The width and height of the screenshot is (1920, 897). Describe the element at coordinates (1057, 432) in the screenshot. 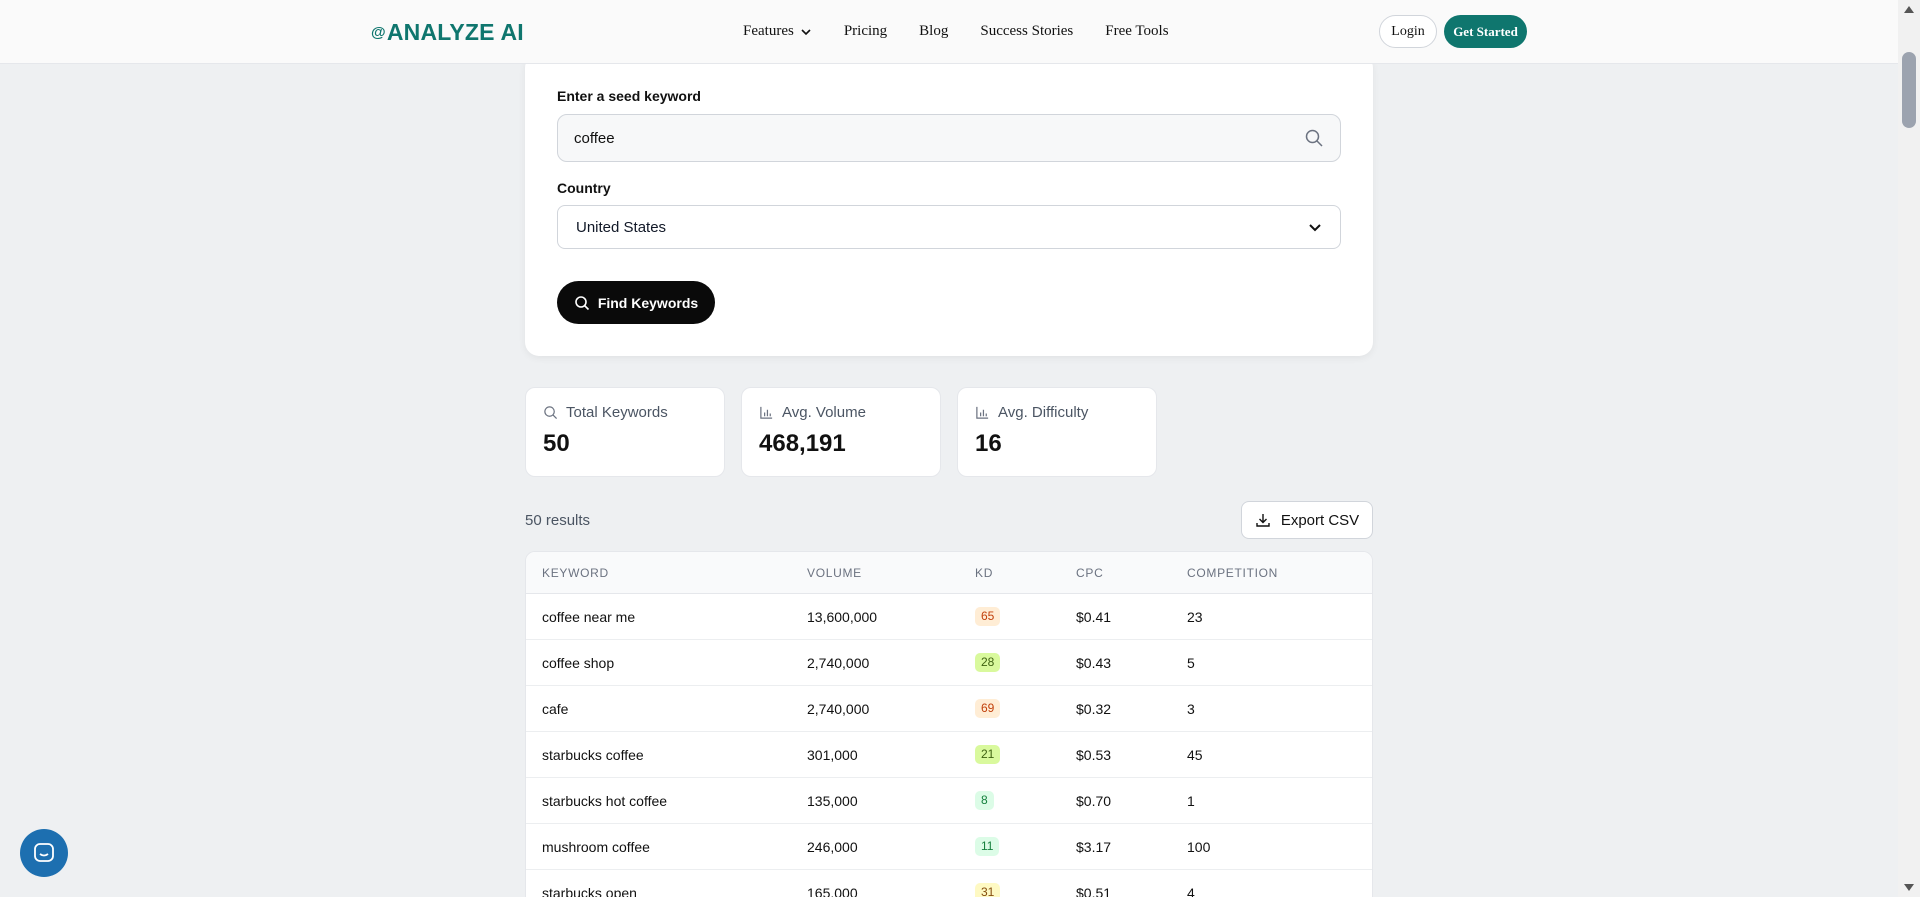

I see `stat-avg-difficulty: Avg. Difficulty 16` at that location.